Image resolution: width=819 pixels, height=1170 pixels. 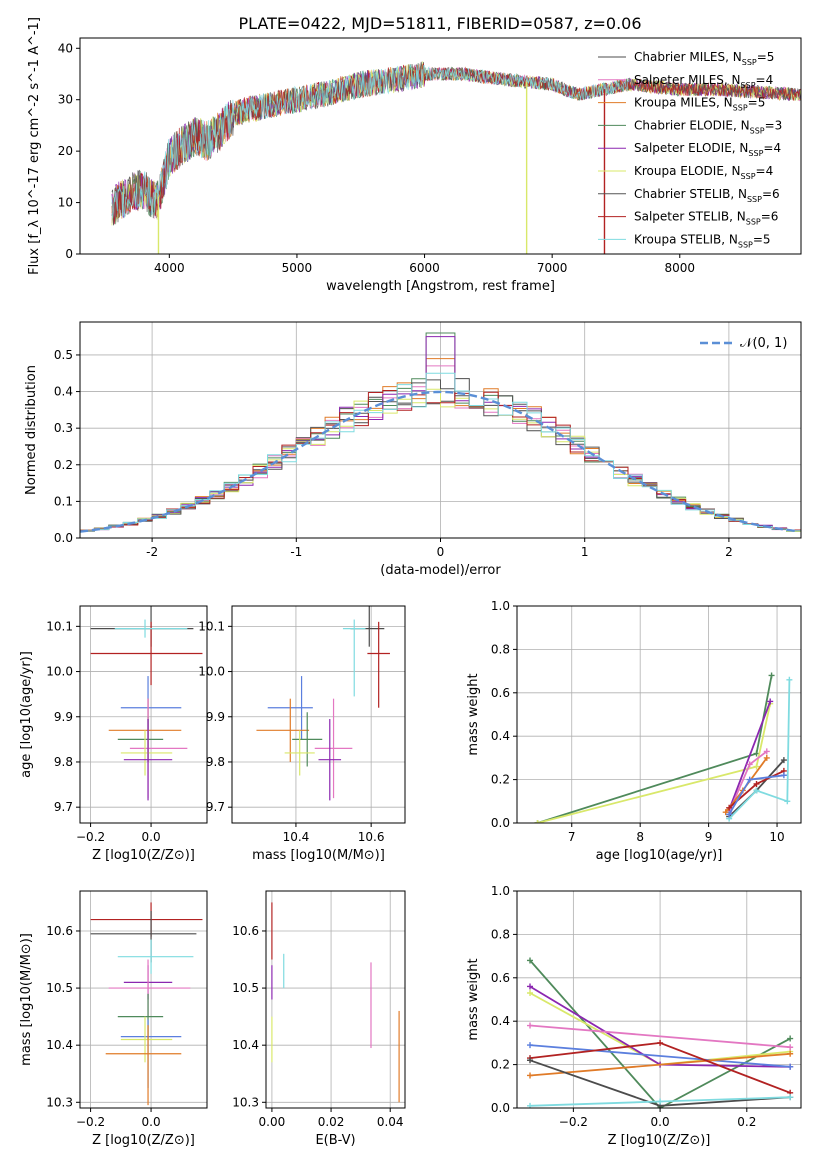 What do you see at coordinates (707, 195) in the screenshot?
I see `legend-entry: Chabrier STELIB, NSSP=6` at bounding box center [707, 195].